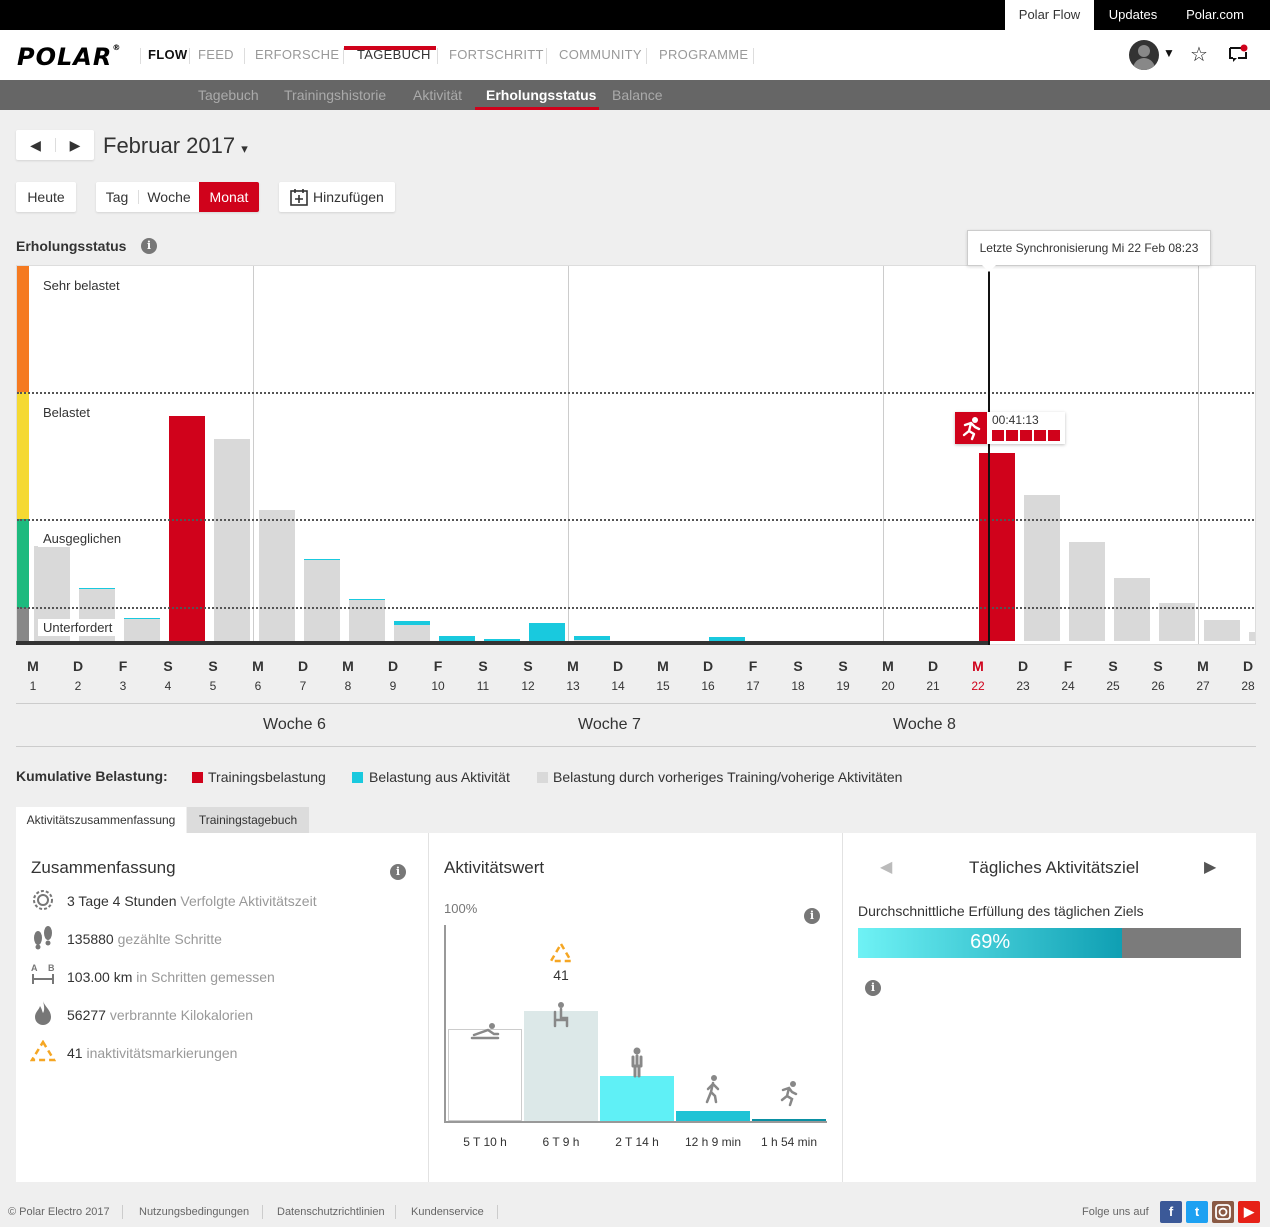 The width and height of the screenshot is (1270, 1227). I want to click on day-number: 7, so click(303, 686).